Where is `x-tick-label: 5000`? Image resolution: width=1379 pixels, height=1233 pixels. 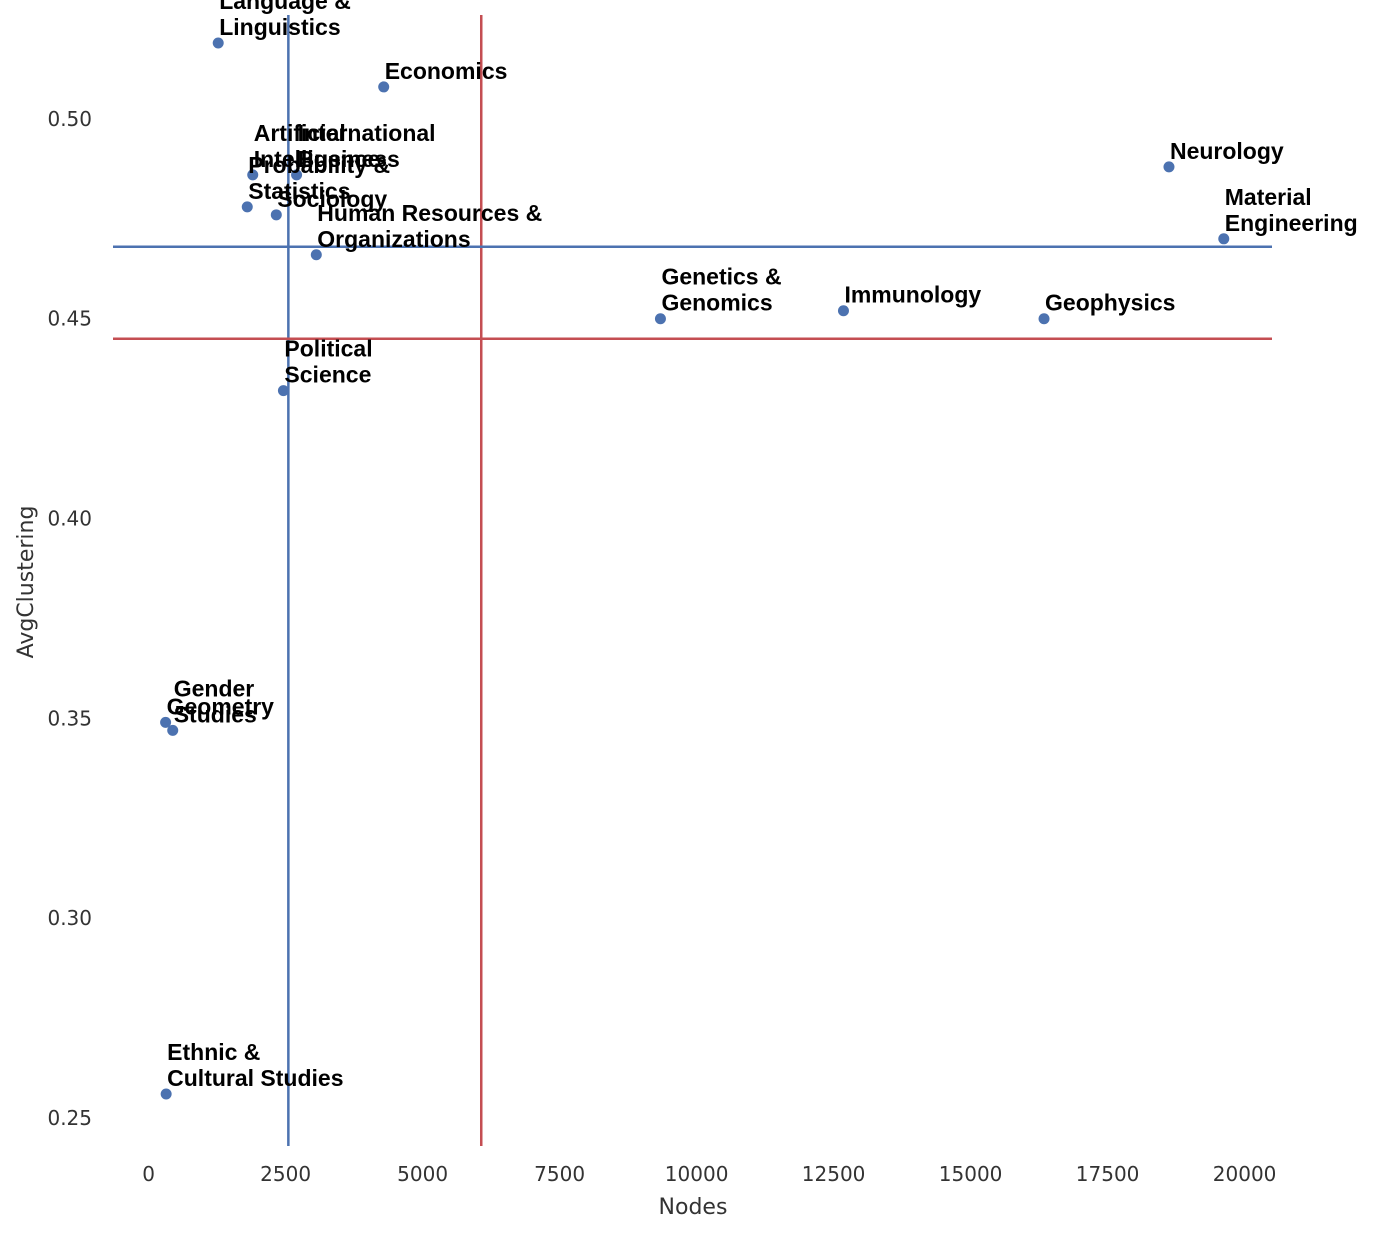 x-tick-label: 5000 is located at coordinates (422, 1174).